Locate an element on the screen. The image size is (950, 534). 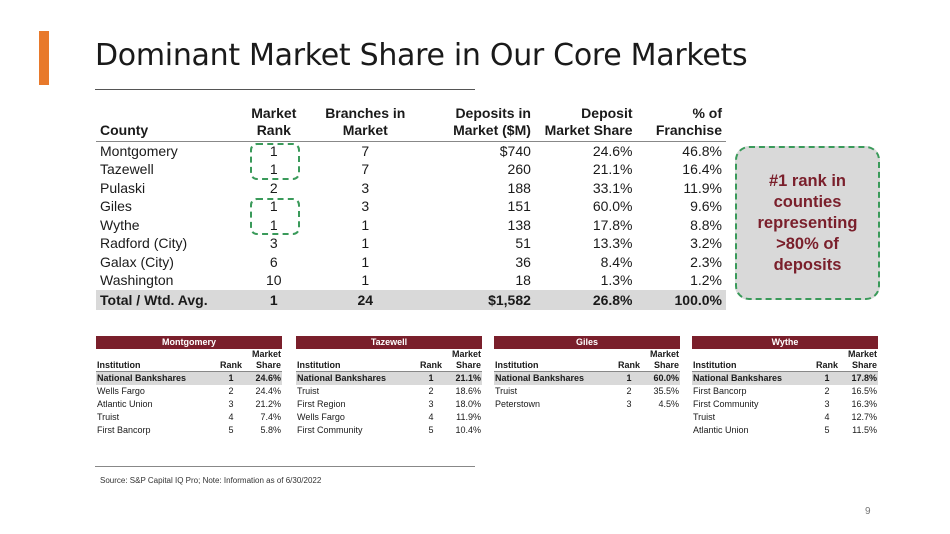
header-county: County is located at coordinates (124, 130).